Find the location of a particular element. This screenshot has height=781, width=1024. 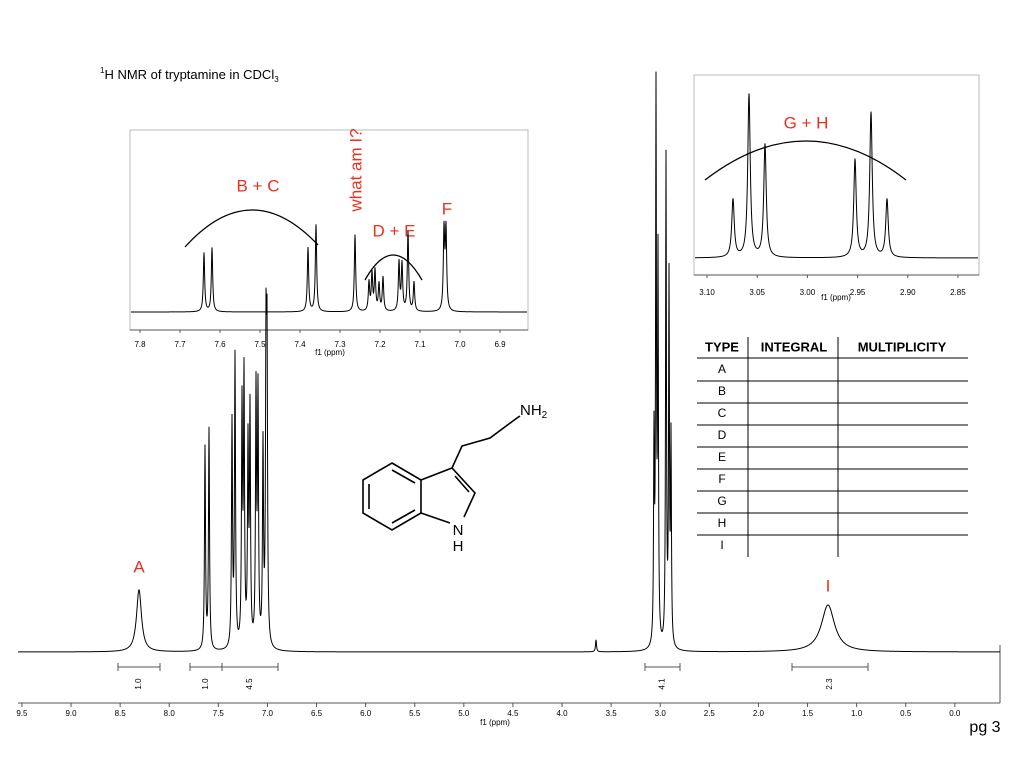

x-tick-label: 9.0 is located at coordinates (71, 713).